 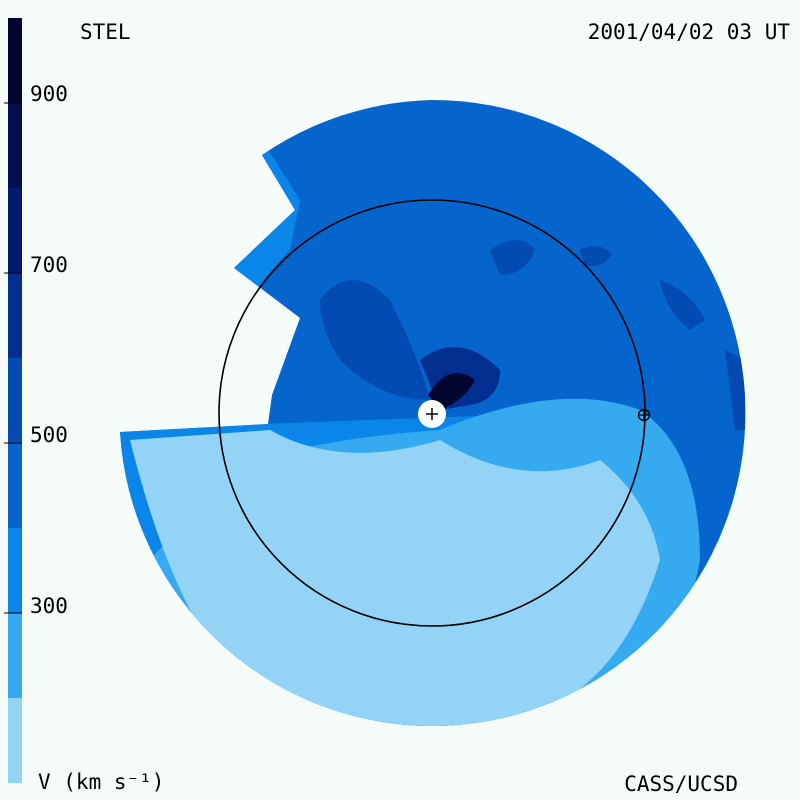 I want to click on sun-marker, so click(x=432, y=414).